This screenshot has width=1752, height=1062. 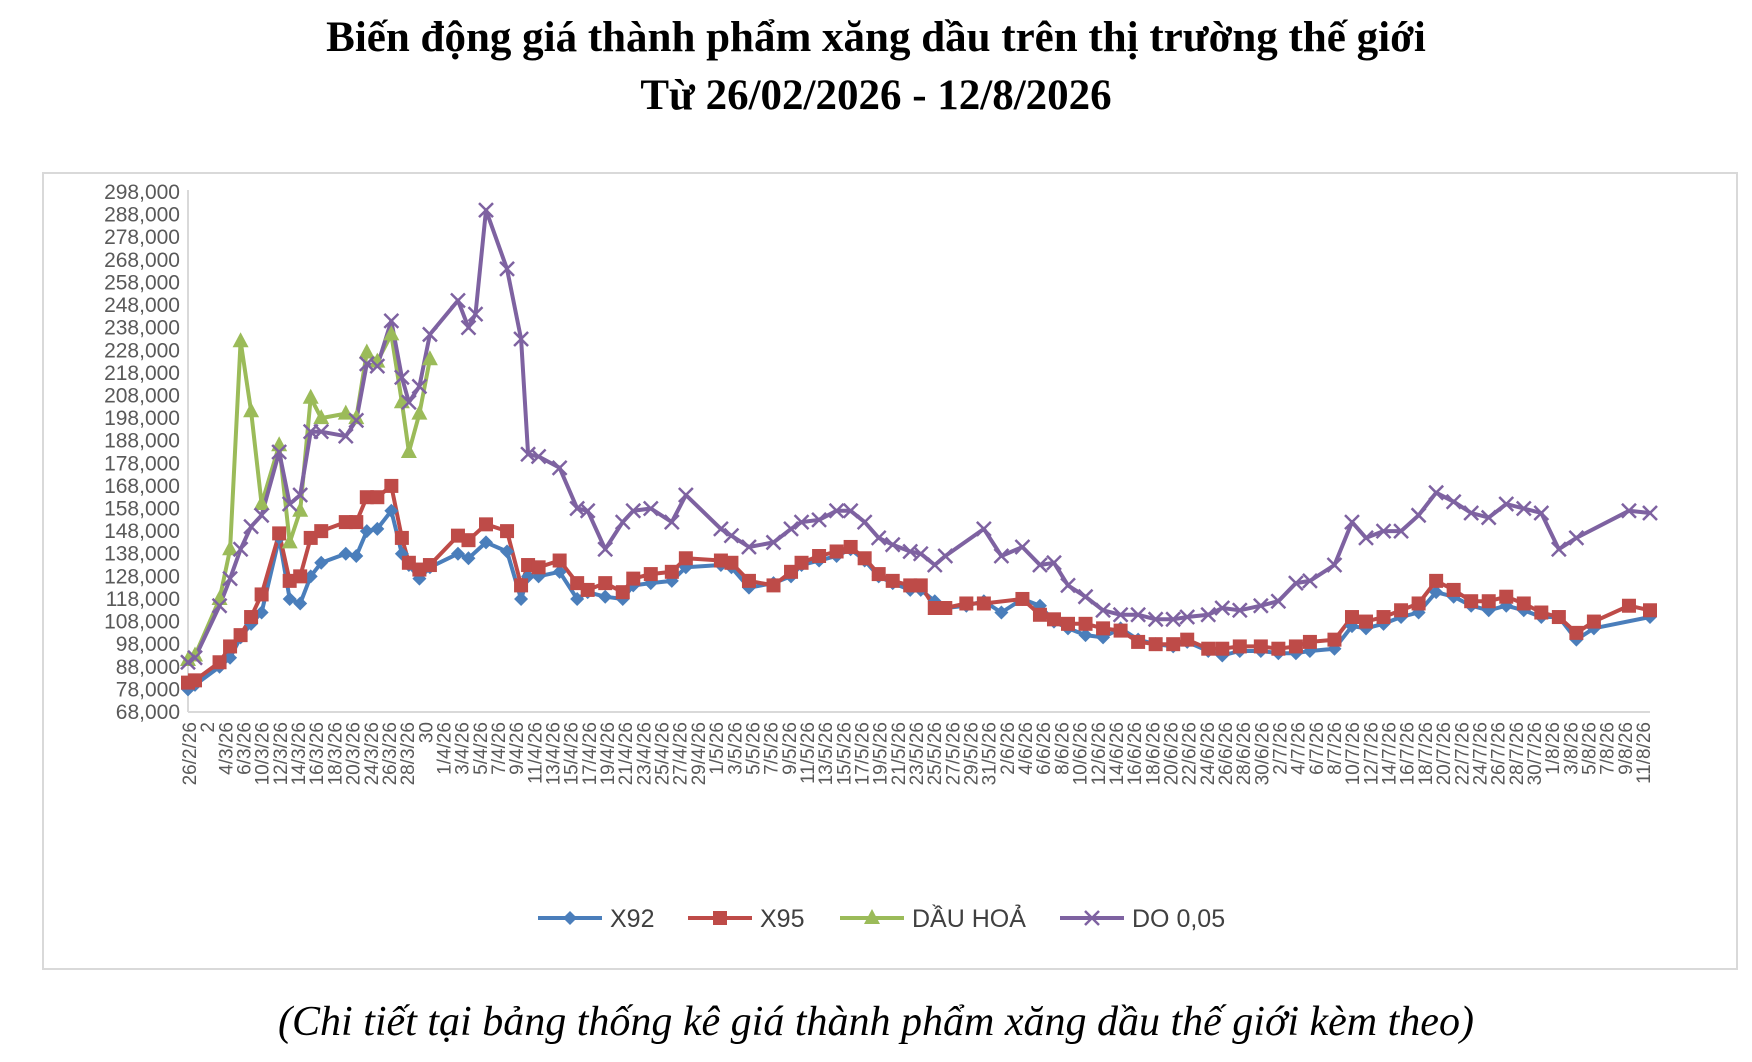 What do you see at coordinates (681, 753) in the screenshot?
I see `x-tick-label: 27/4/26` at bounding box center [681, 753].